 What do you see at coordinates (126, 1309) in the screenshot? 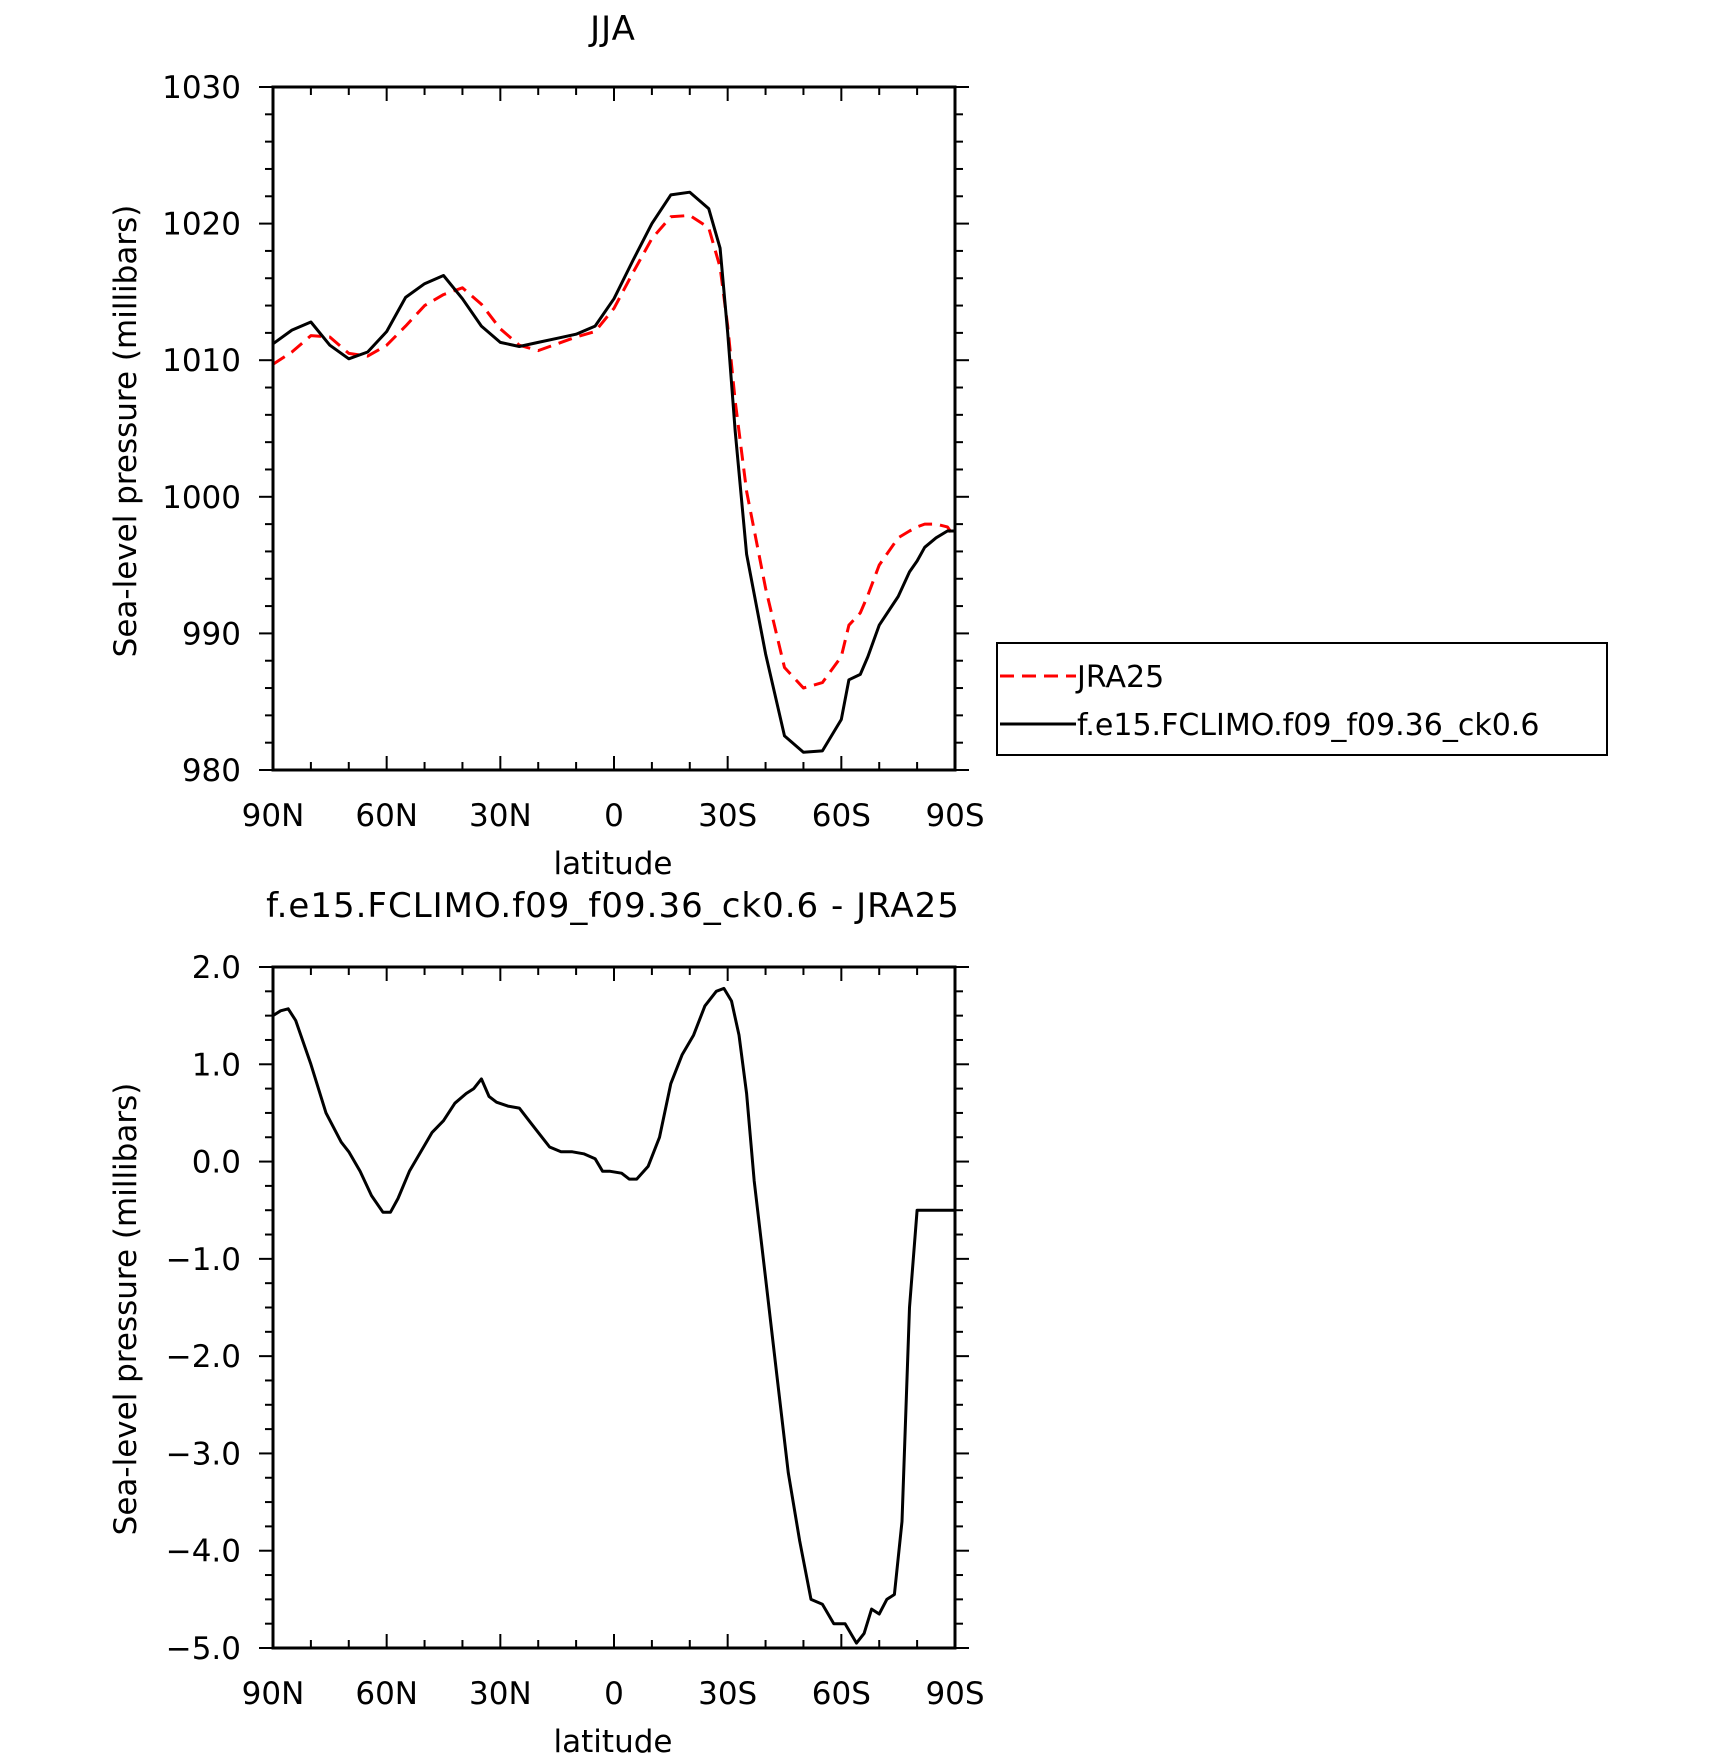
I see `bottom-y-axis-label: Sea-level pressure (millibars)` at bounding box center [126, 1309].